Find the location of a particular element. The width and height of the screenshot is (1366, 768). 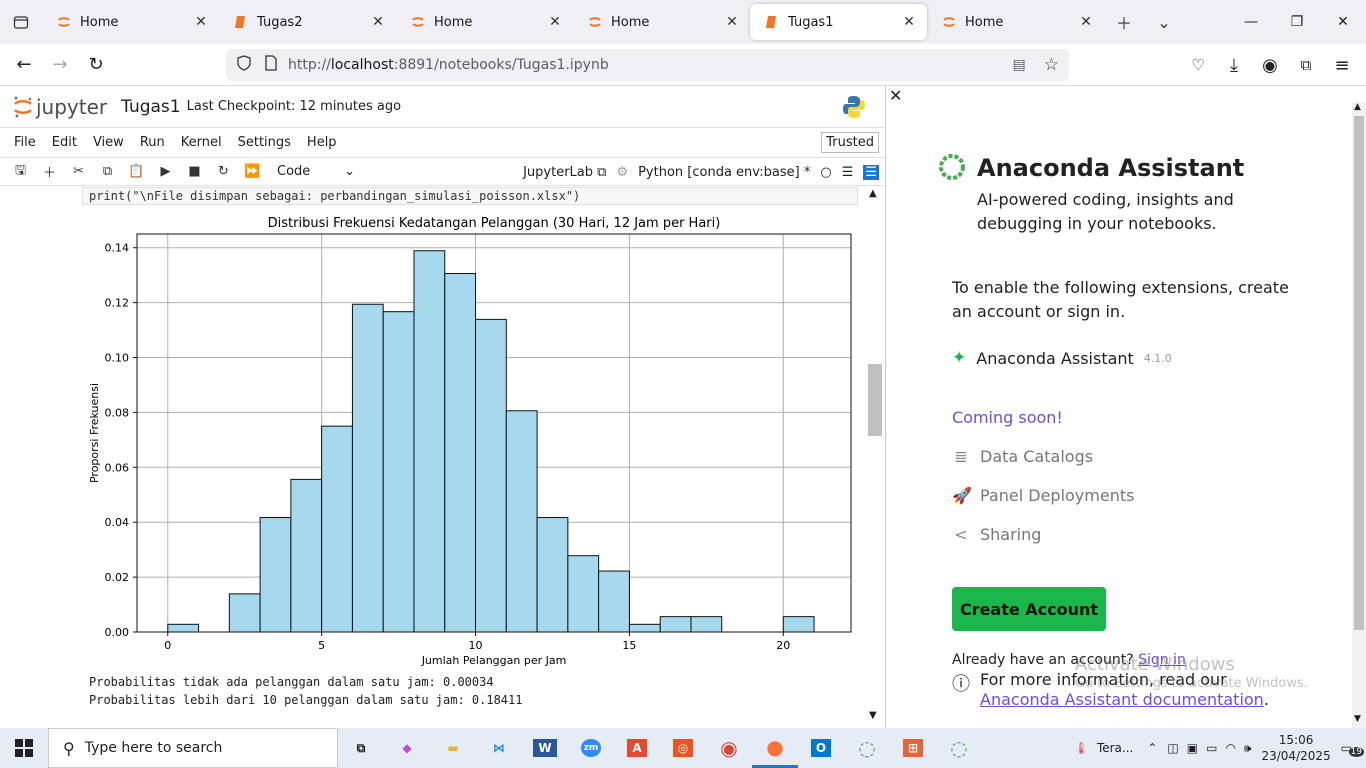

battery-icon: ▭ is located at coordinates (1212, 748).